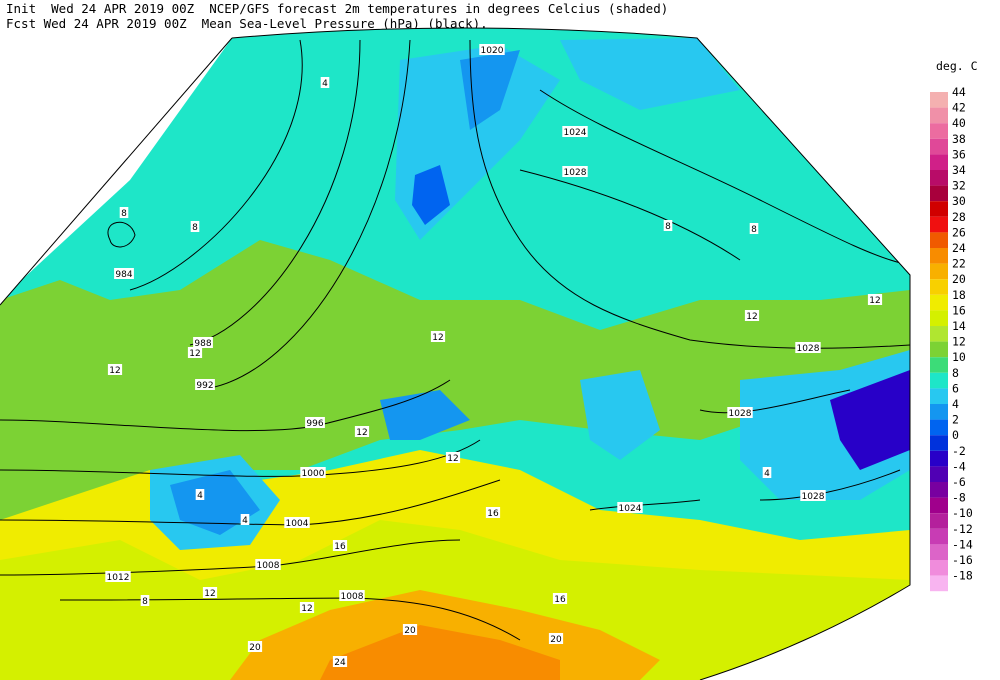 Image resolution: width=1000 pixels, height=680 pixels. Describe the element at coordinates (955, 404) in the screenshot. I see `legend-label: 4` at that location.